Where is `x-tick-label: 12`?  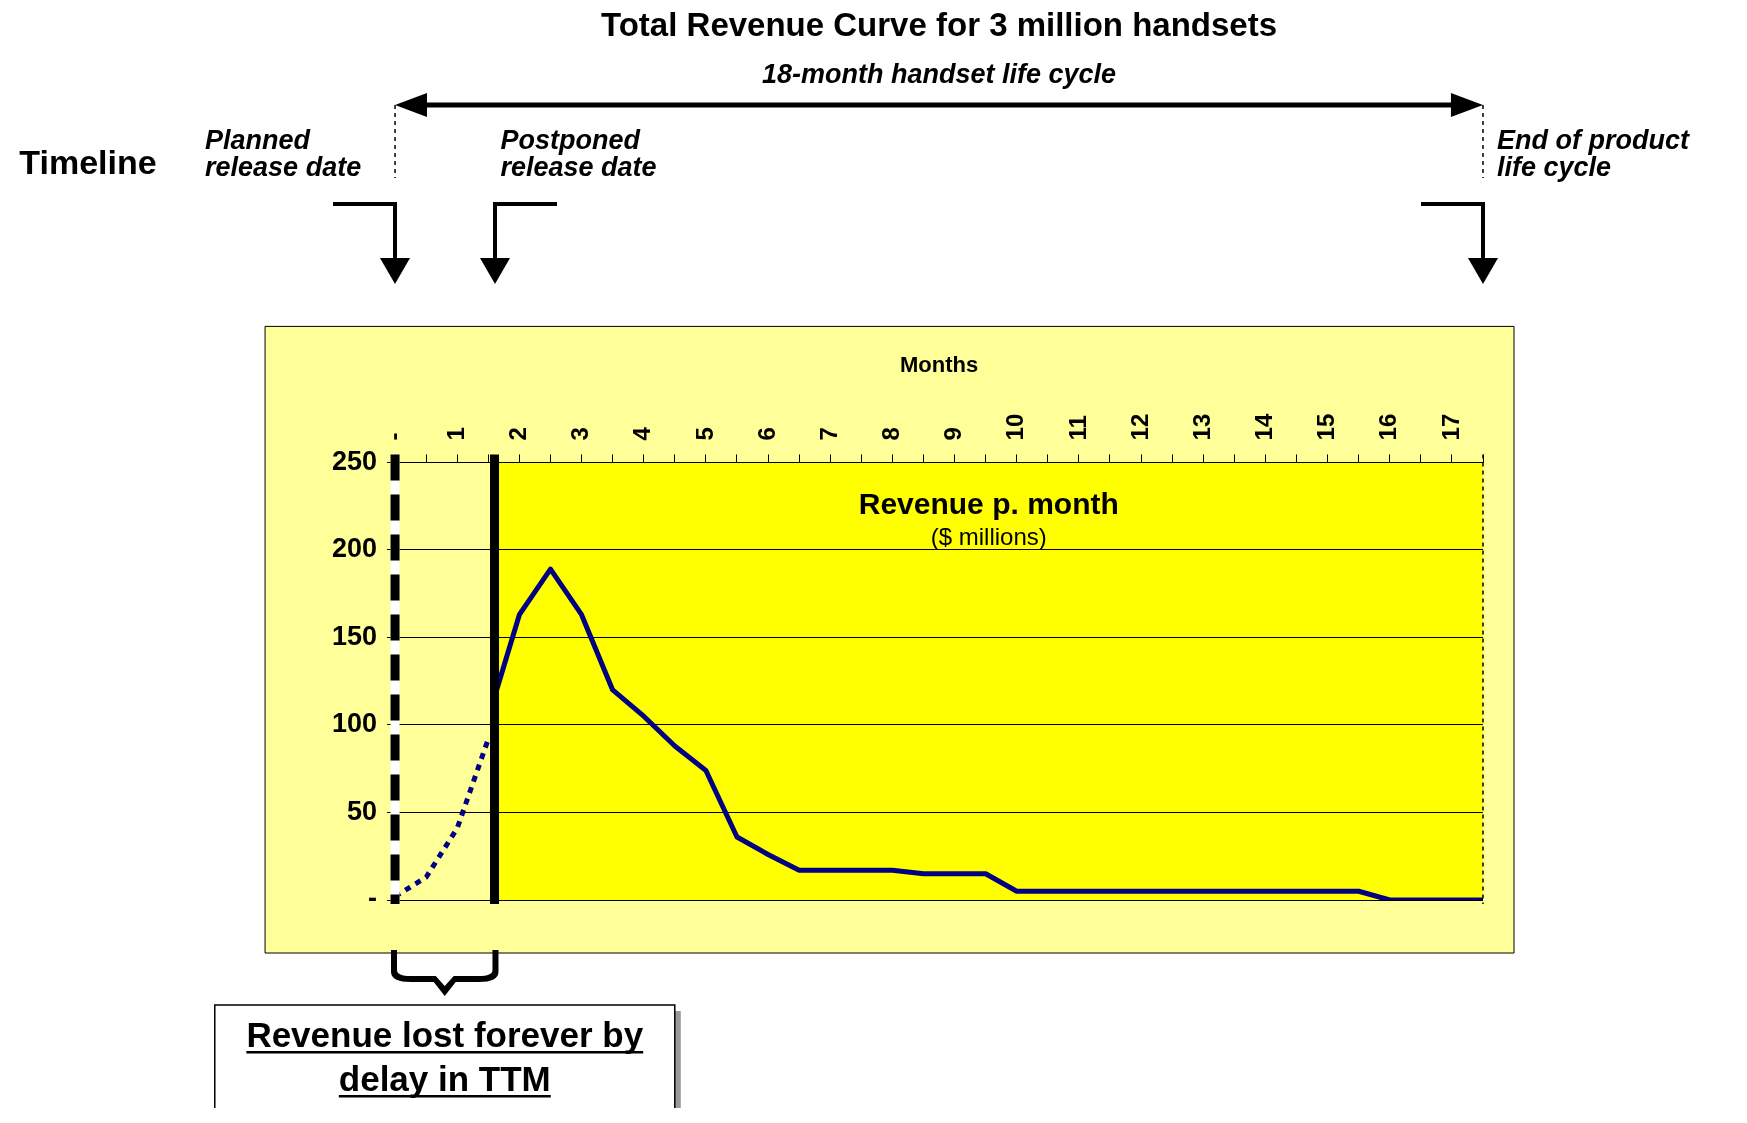
x-tick-label: 12 is located at coordinates (1139, 427).